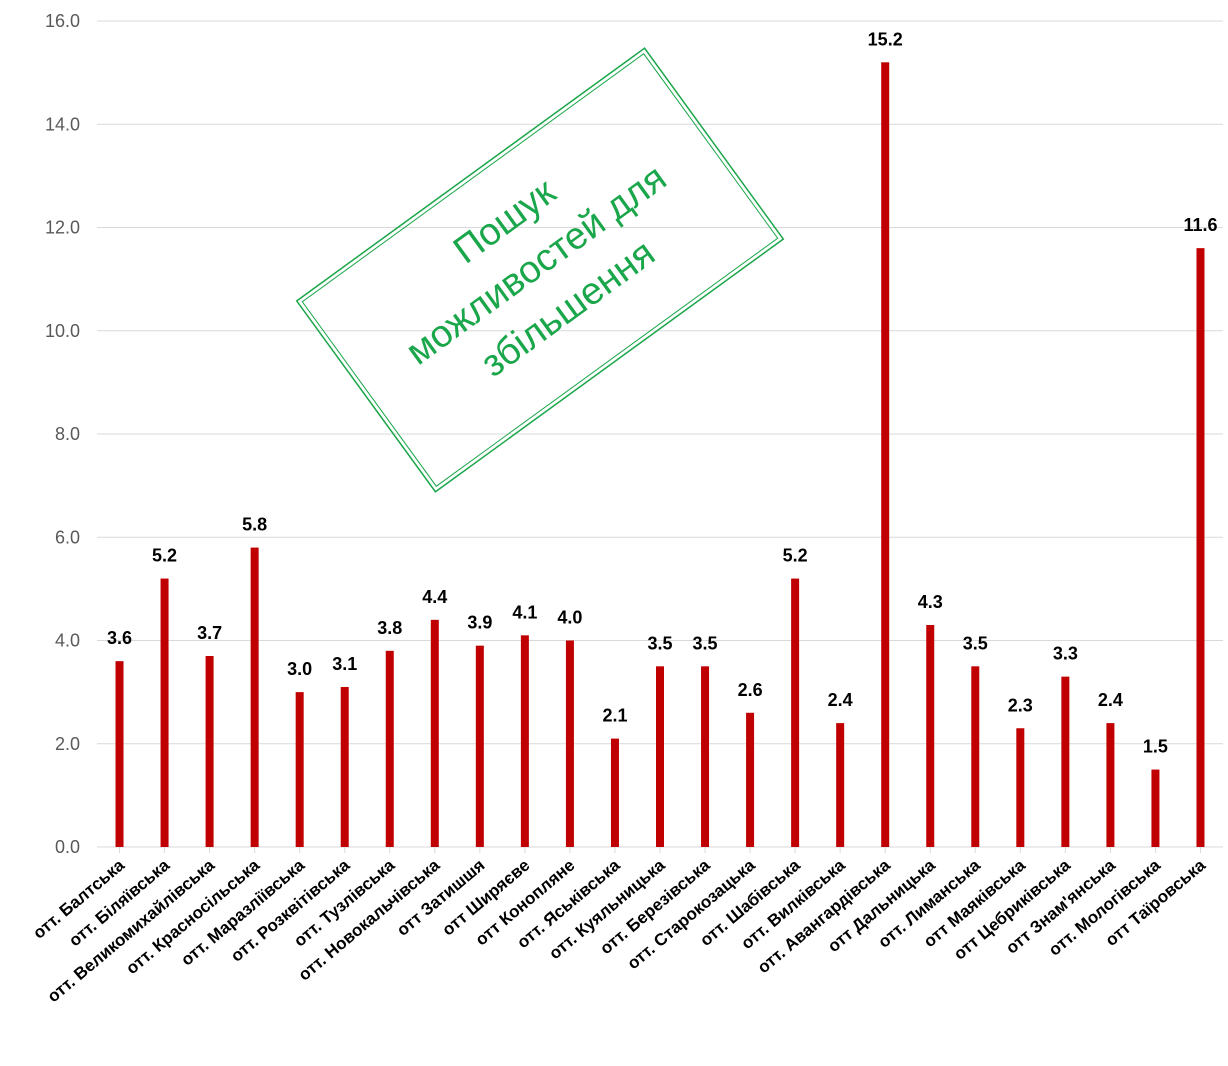 Image resolution: width=1228 pixels, height=1066 pixels. What do you see at coordinates (885, 39) in the screenshot?
I see `data-label: 15.2` at bounding box center [885, 39].